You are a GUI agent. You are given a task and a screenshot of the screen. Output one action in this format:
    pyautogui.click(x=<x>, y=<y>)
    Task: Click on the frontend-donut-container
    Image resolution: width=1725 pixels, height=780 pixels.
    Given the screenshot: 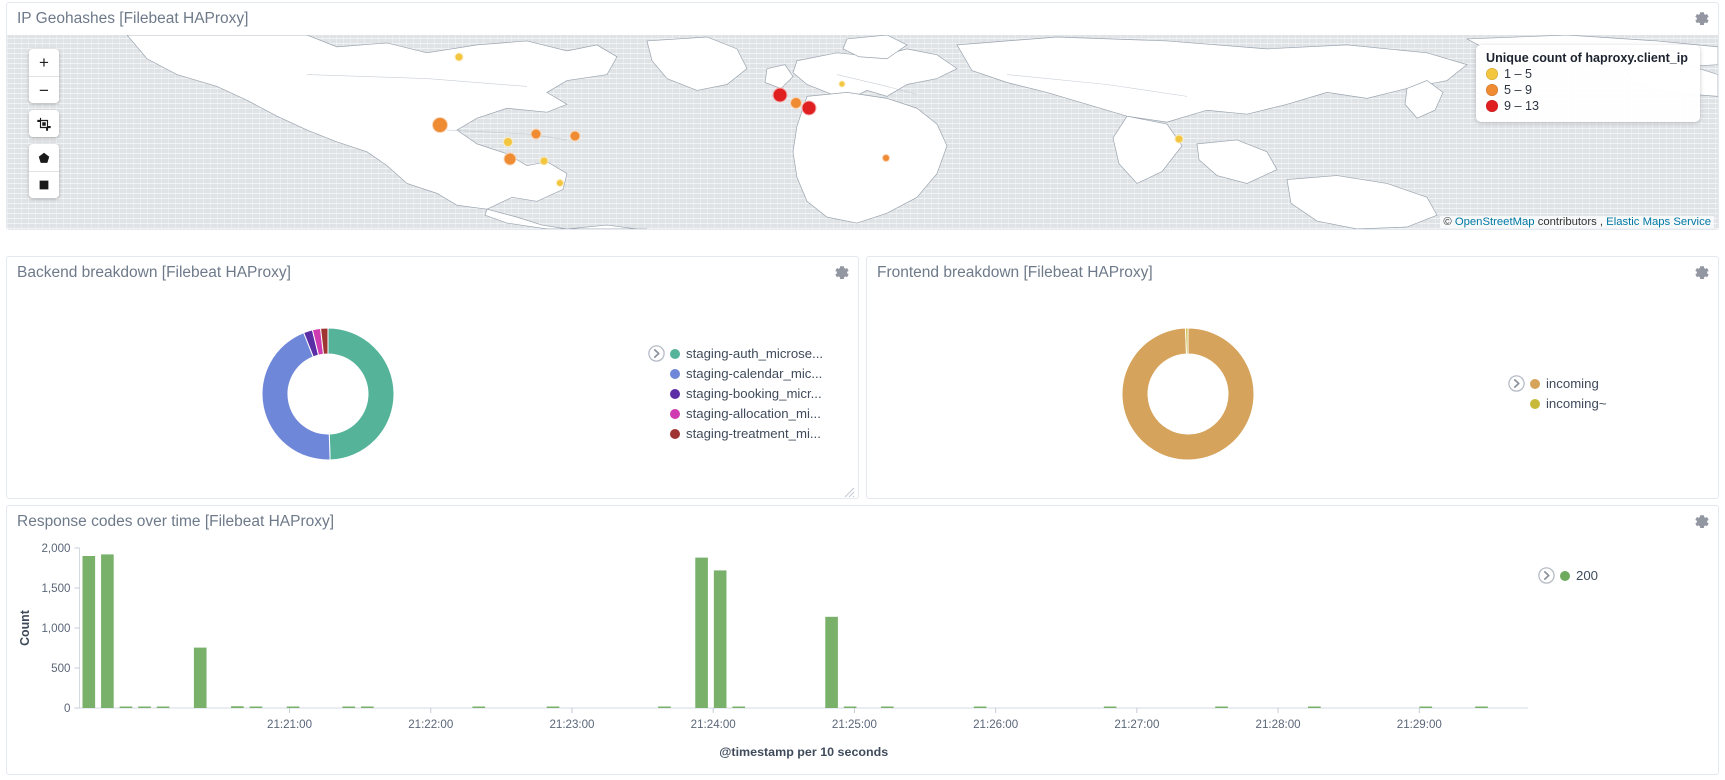 What is the action you would take?
    pyautogui.click(x=1187, y=393)
    